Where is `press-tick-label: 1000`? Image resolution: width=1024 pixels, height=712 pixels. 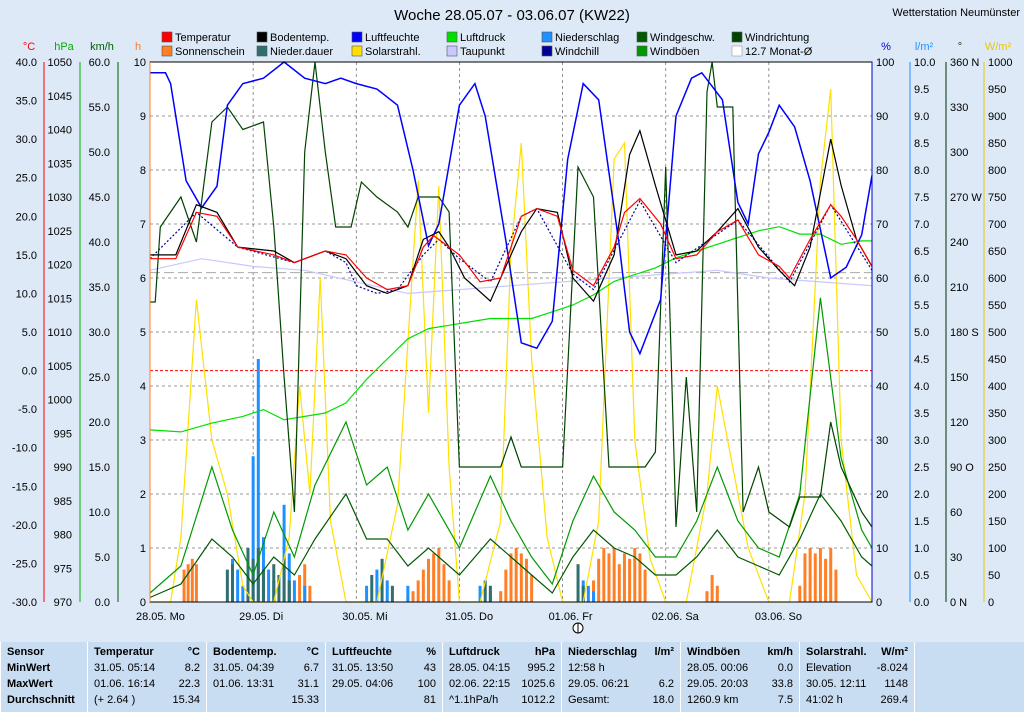 press-tick-label: 1000 is located at coordinates (60, 401).